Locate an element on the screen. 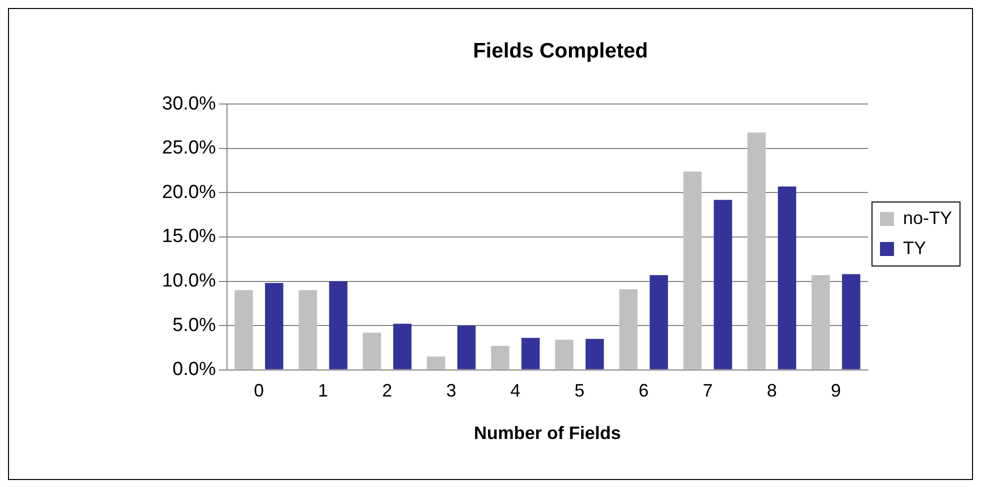 The width and height of the screenshot is (981, 487). x-tick-label: 8 is located at coordinates (771, 390).